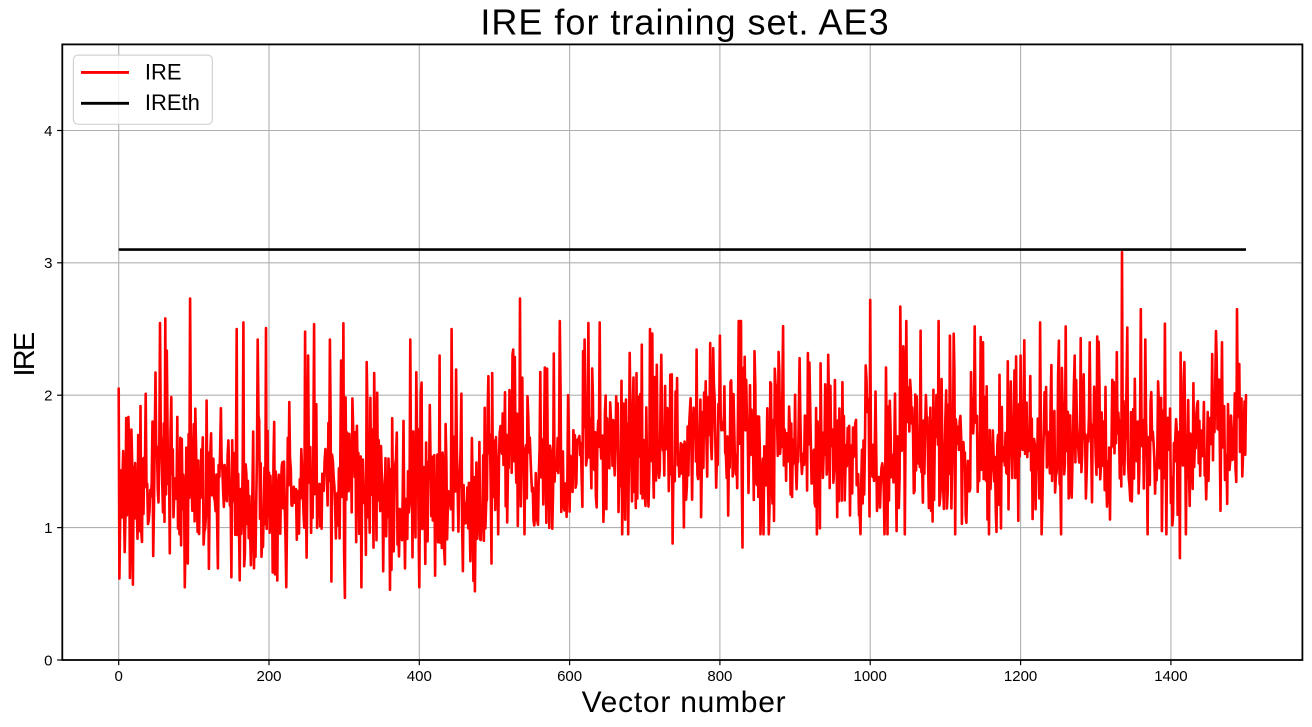  Describe the element at coordinates (48, 396) in the screenshot. I see `svg-text: 2` at that location.